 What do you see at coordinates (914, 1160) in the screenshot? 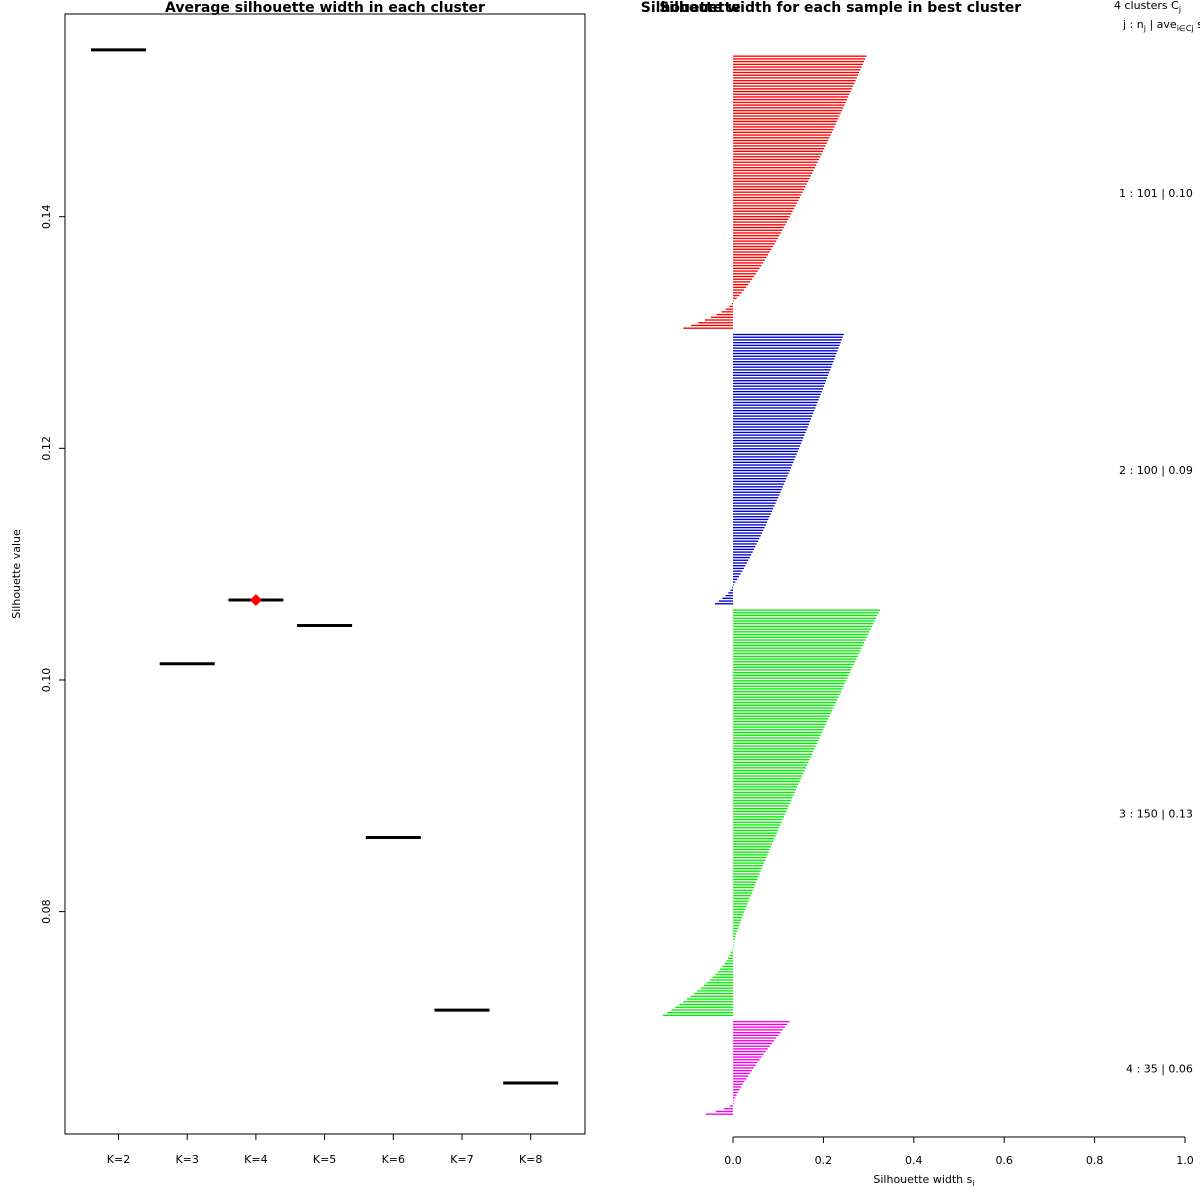
I see `right-x-tick-label: 0.4` at bounding box center [914, 1160].